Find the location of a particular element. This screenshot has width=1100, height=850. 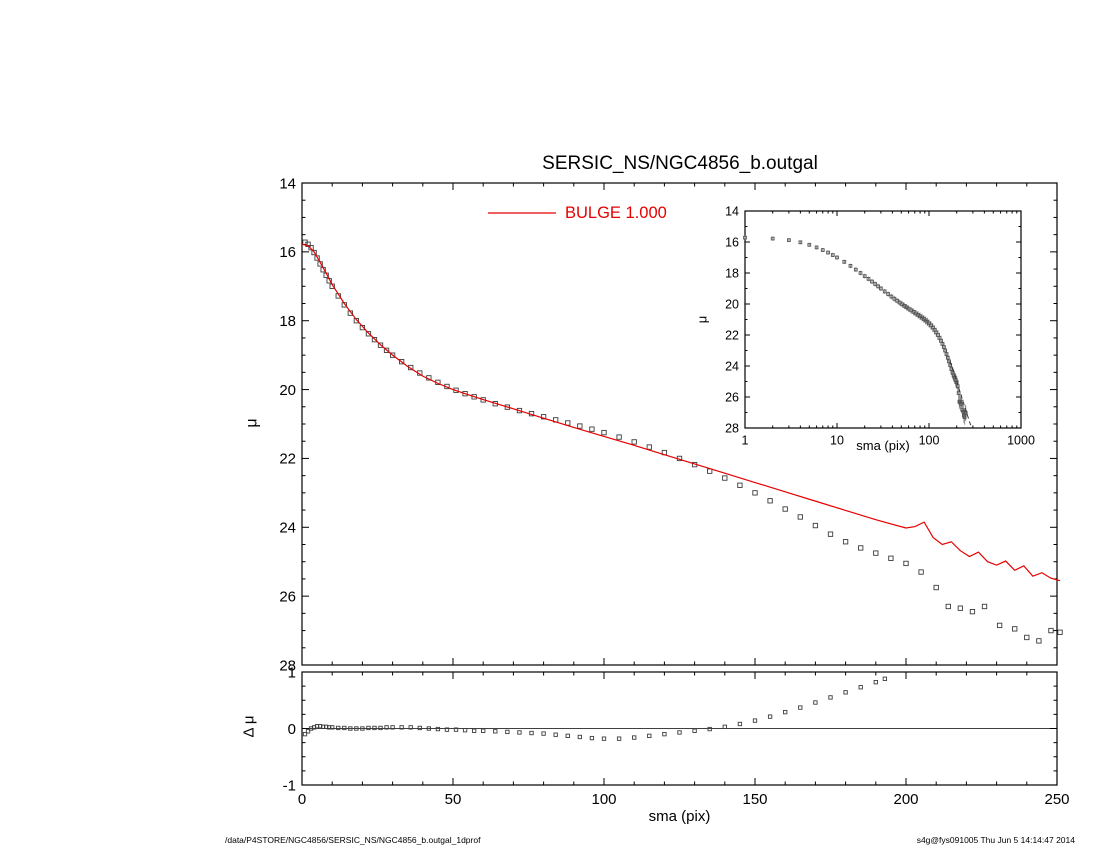

svg-text: 10 is located at coordinates (837, 441).